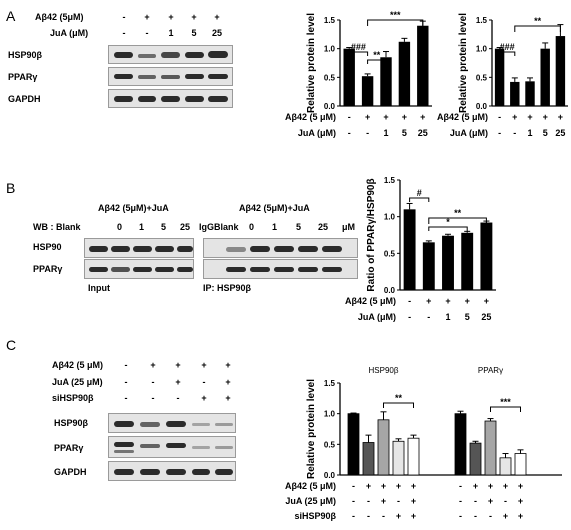 This screenshot has width=571, height=530. I want to click on significance-label: ***, so click(505, 402).